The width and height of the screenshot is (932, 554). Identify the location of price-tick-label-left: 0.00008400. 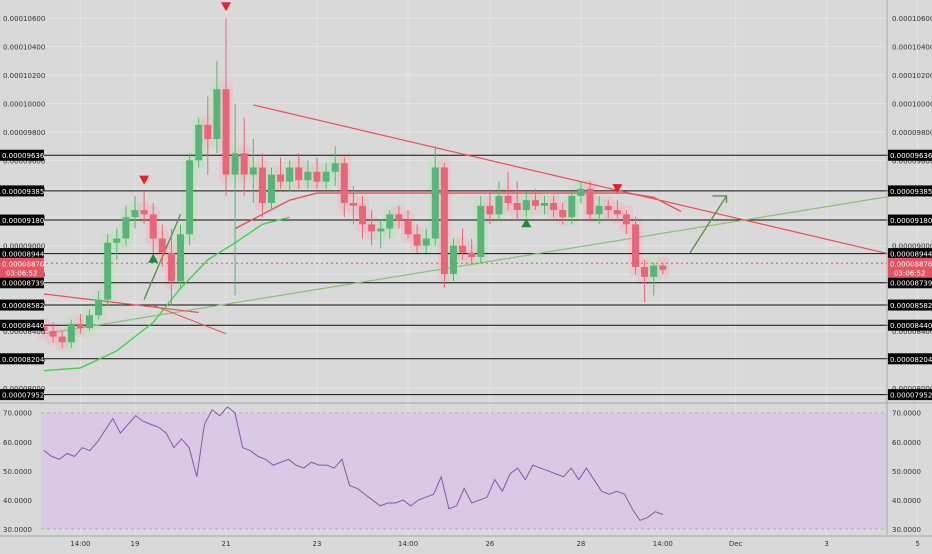
(24, 332).